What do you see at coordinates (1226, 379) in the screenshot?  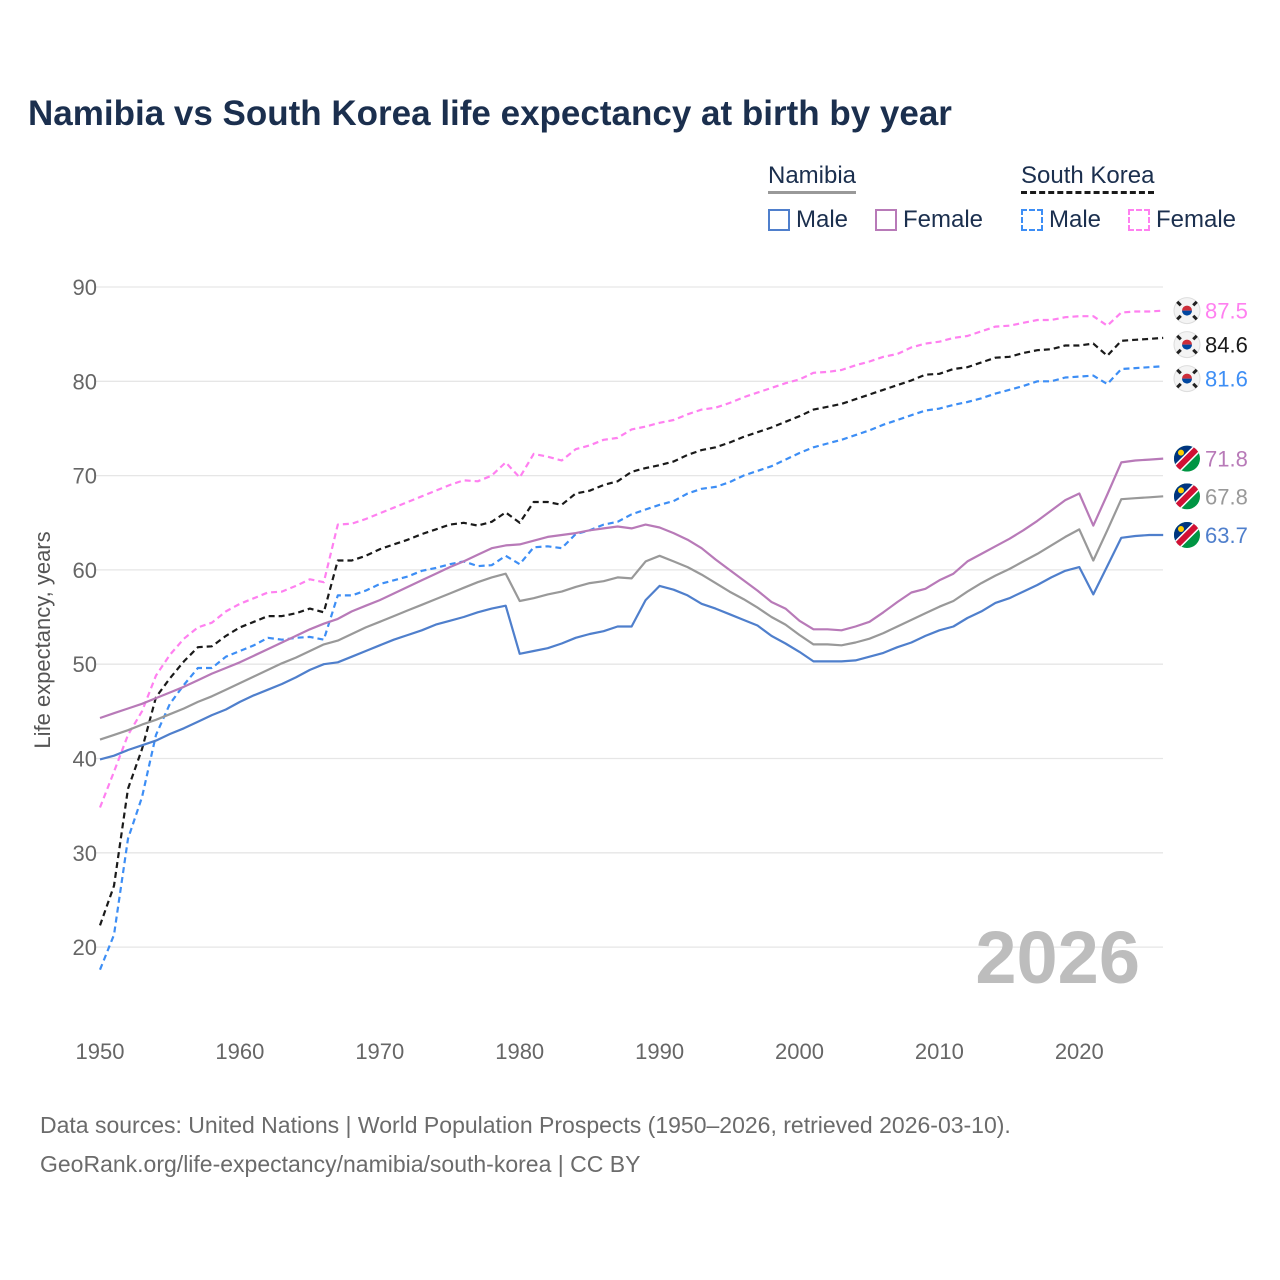 I see `end-value-label: 81.6` at bounding box center [1226, 379].